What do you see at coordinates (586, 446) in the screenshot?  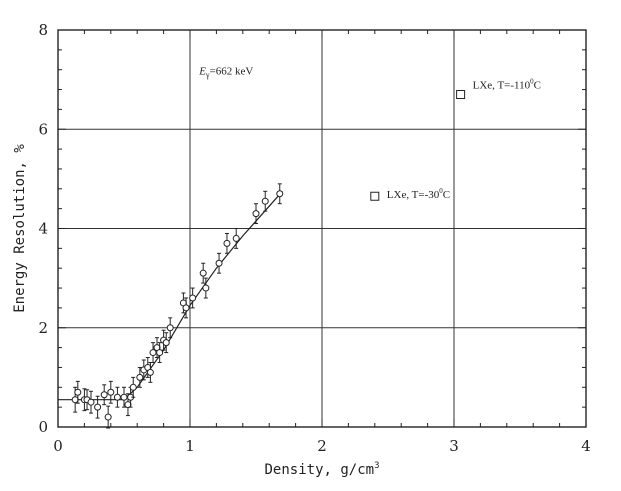 I see `x-tick-label: 4` at bounding box center [586, 446].